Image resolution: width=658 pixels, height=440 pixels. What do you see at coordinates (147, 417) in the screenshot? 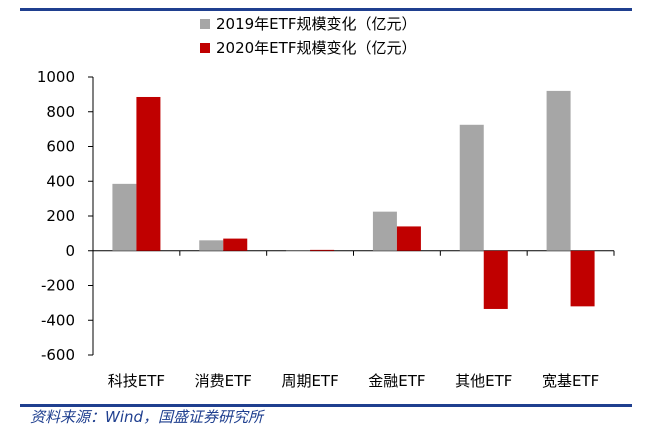
I see `source-note: 资料来源：Wind，国盛证券研究所` at bounding box center [147, 417].